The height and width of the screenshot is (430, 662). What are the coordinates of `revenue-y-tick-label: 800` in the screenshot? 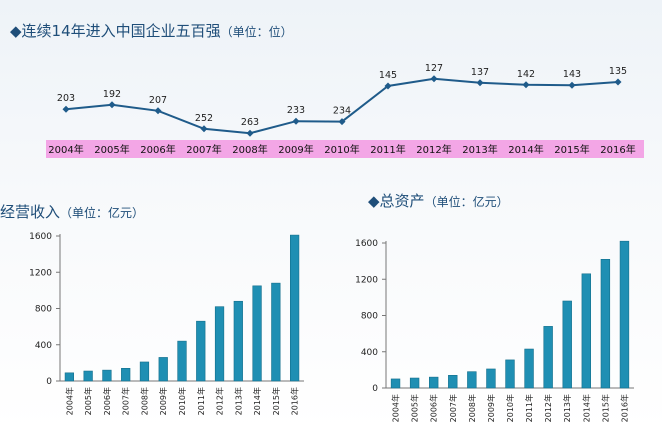 It's located at (43, 310).